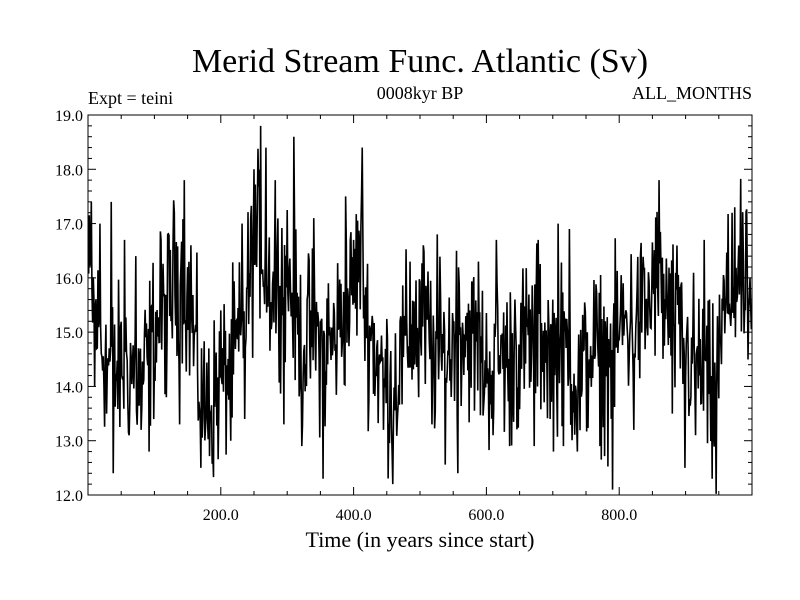 This screenshot has height=600, width=800. Describe the element at coordinates (130, 98) in the screenshot. I see `experiment-label: Expt = teini` at that location.